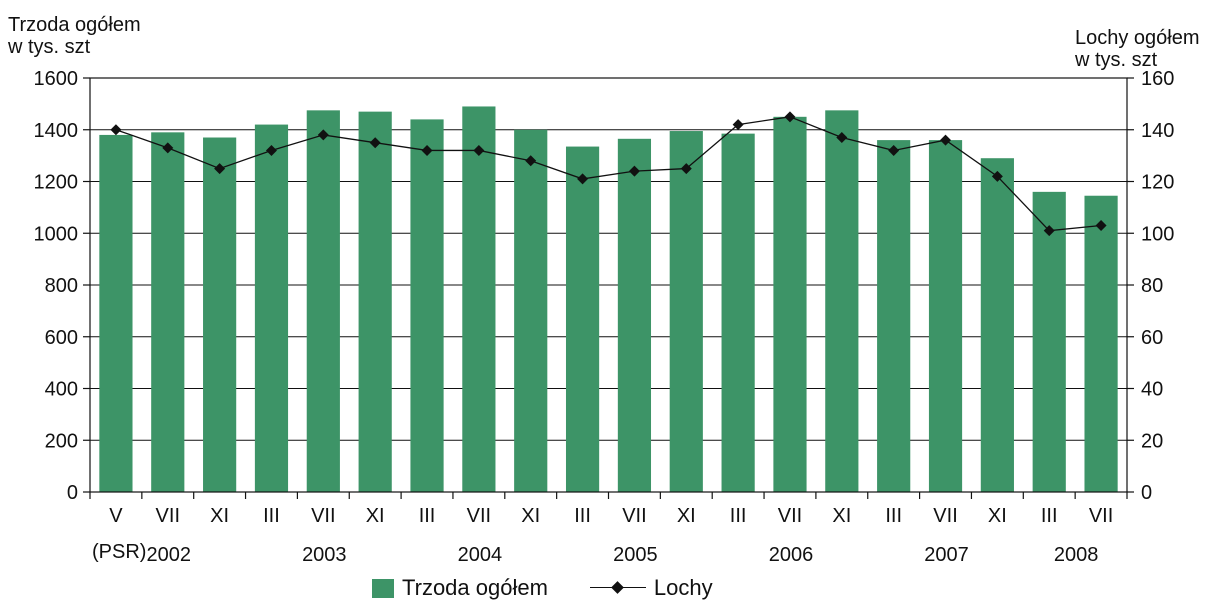  I want to click on legend-label-lochy: Lochy, so click(683, 587).